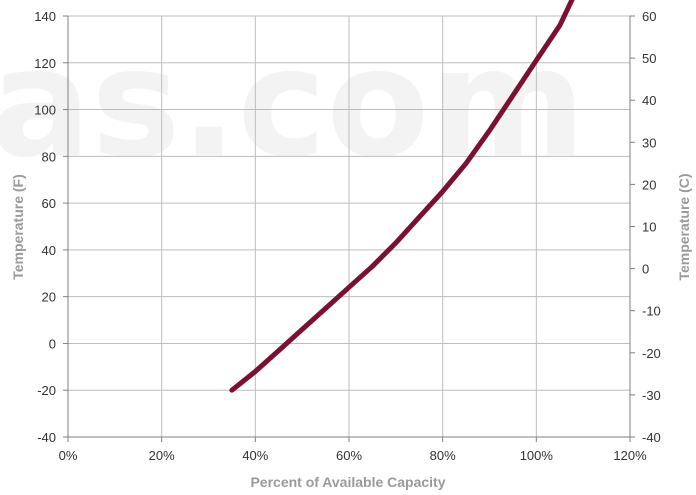 The height and width of the screenshot is (495, 696). What do you see at coordinates (651, 395) in the screenshot?
I see `y2-tick-label: -30` at bounding box center [651, 395].